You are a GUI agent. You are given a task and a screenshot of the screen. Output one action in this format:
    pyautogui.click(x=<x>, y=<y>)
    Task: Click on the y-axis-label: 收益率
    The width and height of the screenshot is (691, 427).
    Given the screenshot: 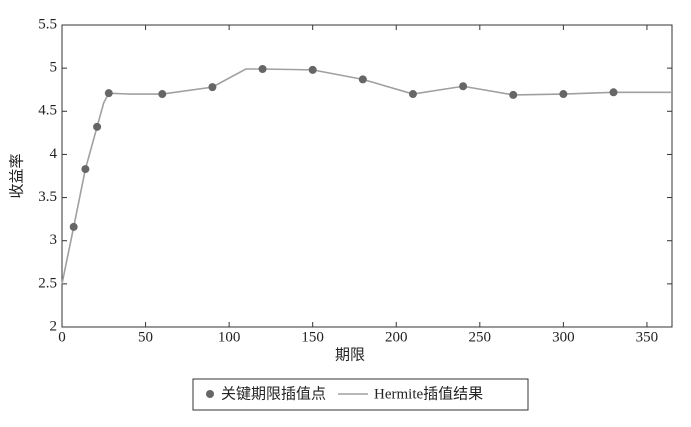 What is the action you would take?
    pyautogui.click(x=16, y=175)
    